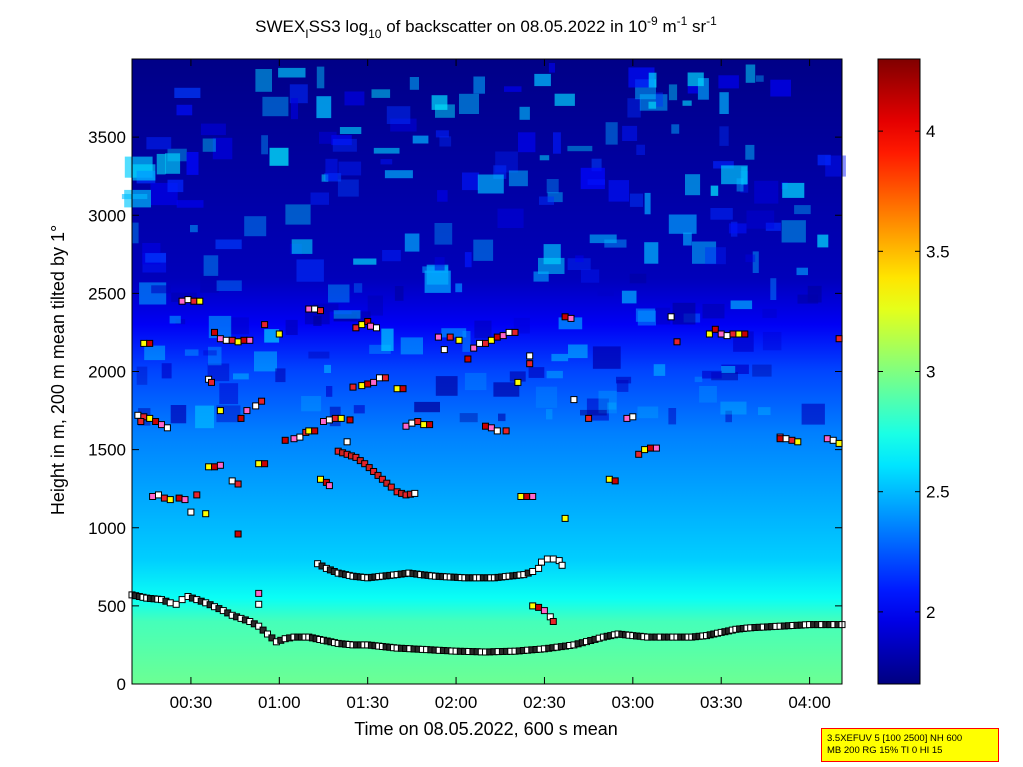  What do you see at coordinates (930, 131) in the screenshot?
I see `colorbar-tick-label: 4` at bounding box center [930, 131].